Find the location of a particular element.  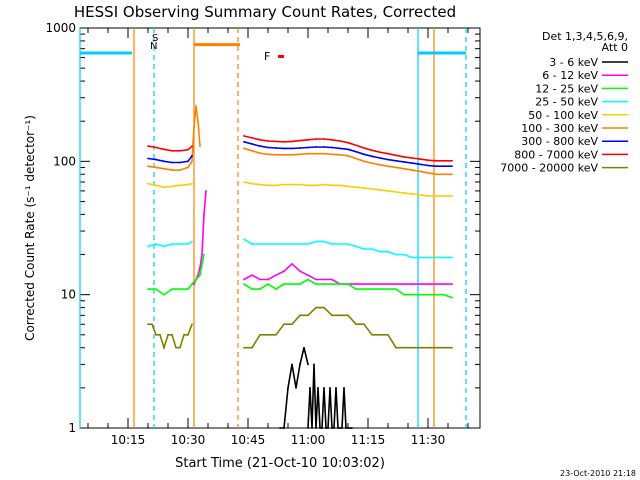

legend-header-2: Att 0 is located at coordinates (615, 47).